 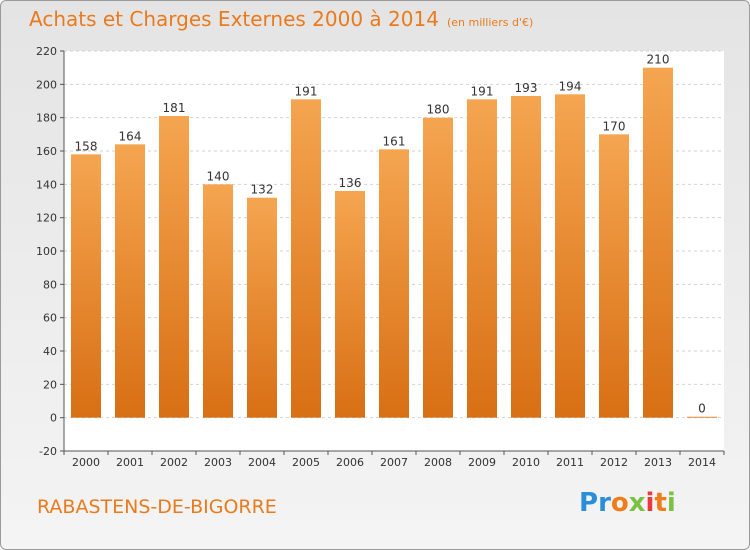 What do you see at coordinates (130, 281) in the screenshot?
I see `bar-2001` at bounding box center [130, 281].